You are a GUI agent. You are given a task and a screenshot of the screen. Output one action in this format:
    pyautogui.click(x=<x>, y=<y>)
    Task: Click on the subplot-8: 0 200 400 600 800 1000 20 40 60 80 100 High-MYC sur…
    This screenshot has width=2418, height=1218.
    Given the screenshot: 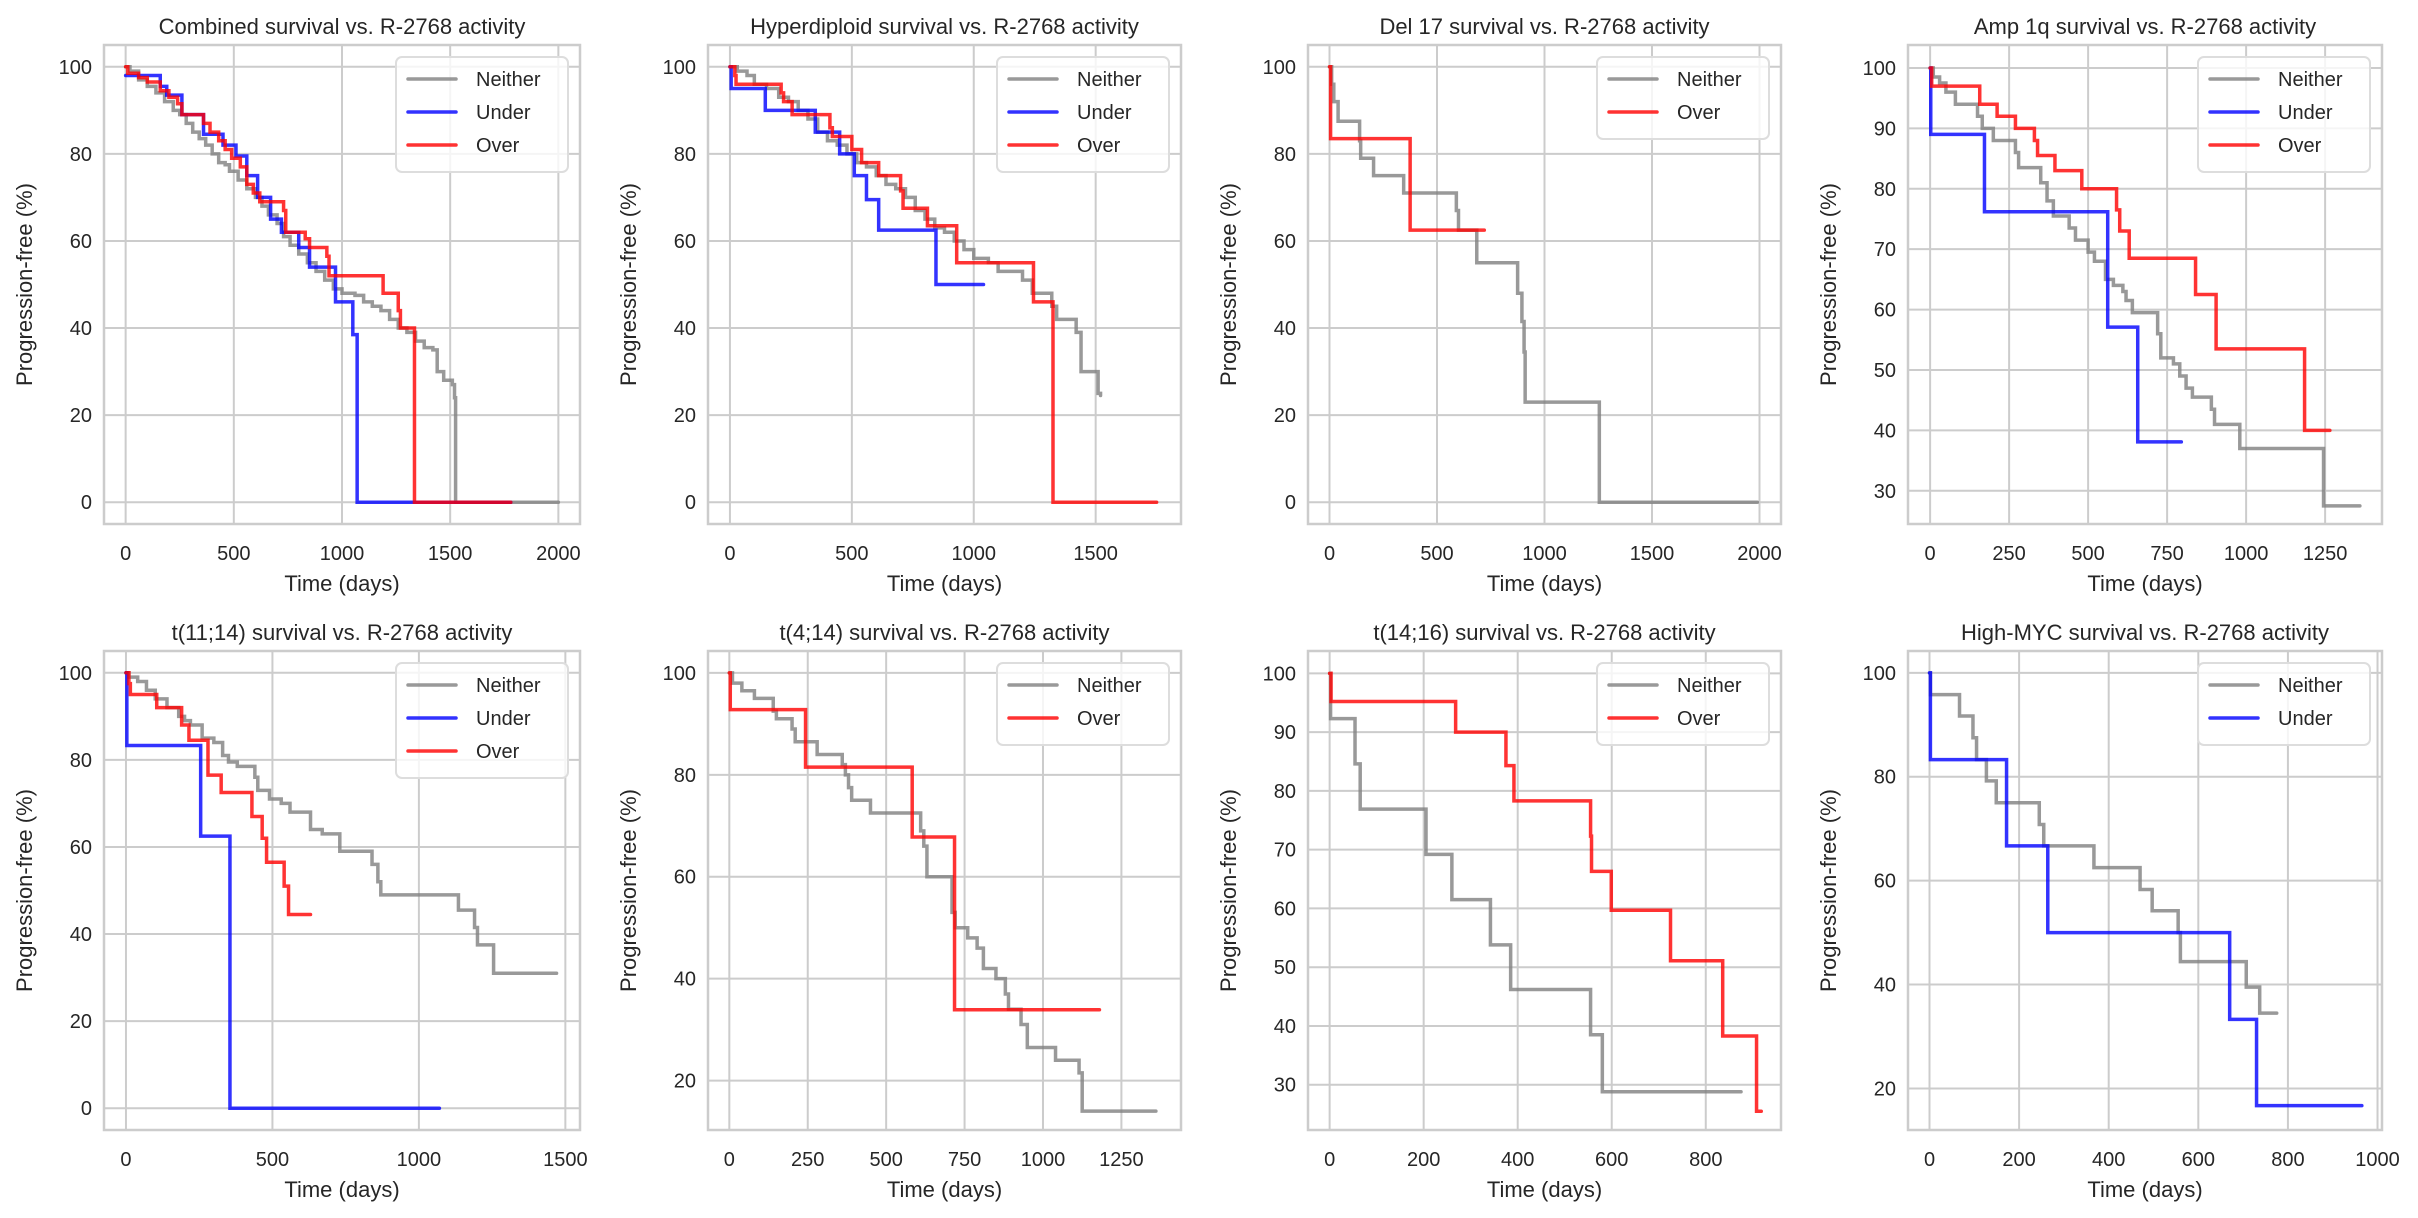 What is the action you would take?
    pyautogui.click(x=2108, y=911)
    